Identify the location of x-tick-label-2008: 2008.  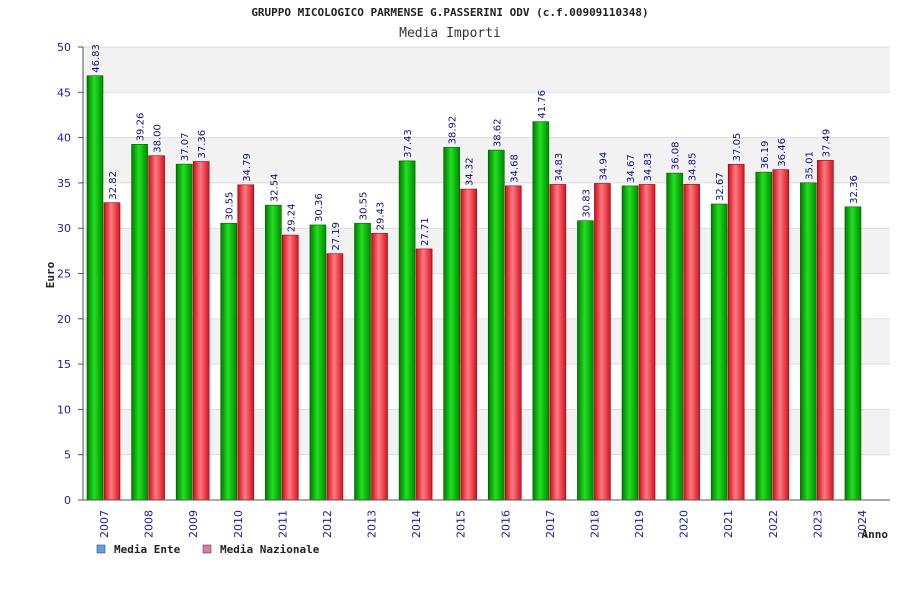
(149, 524).